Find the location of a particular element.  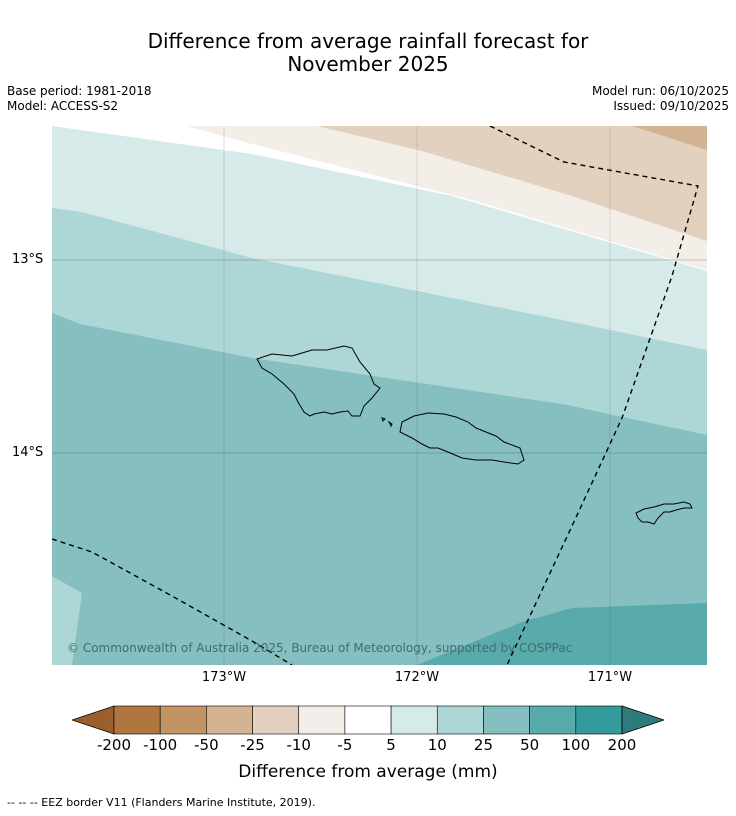

band-5-10-corner is located at coordinates (67, 620).